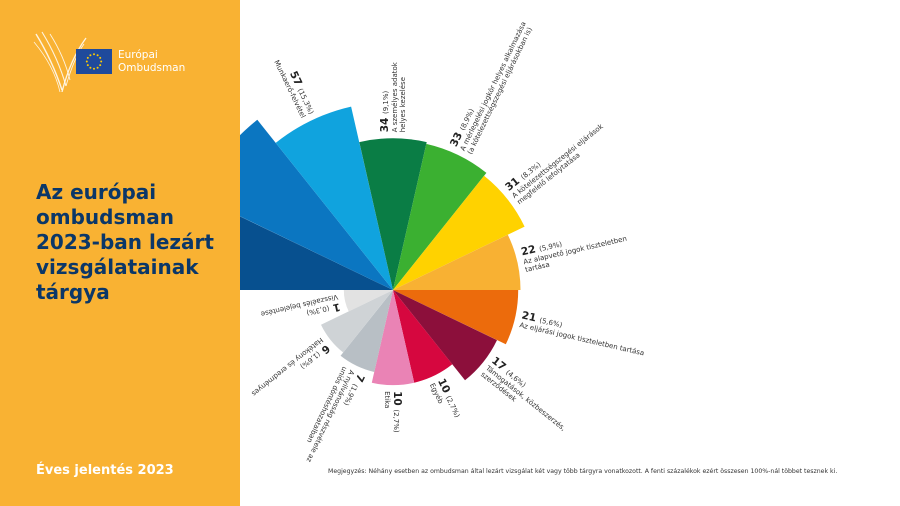 This screenshot has width=900, height=506. I want to click on svg-text: 34 (9,1%), so click(385, 112).